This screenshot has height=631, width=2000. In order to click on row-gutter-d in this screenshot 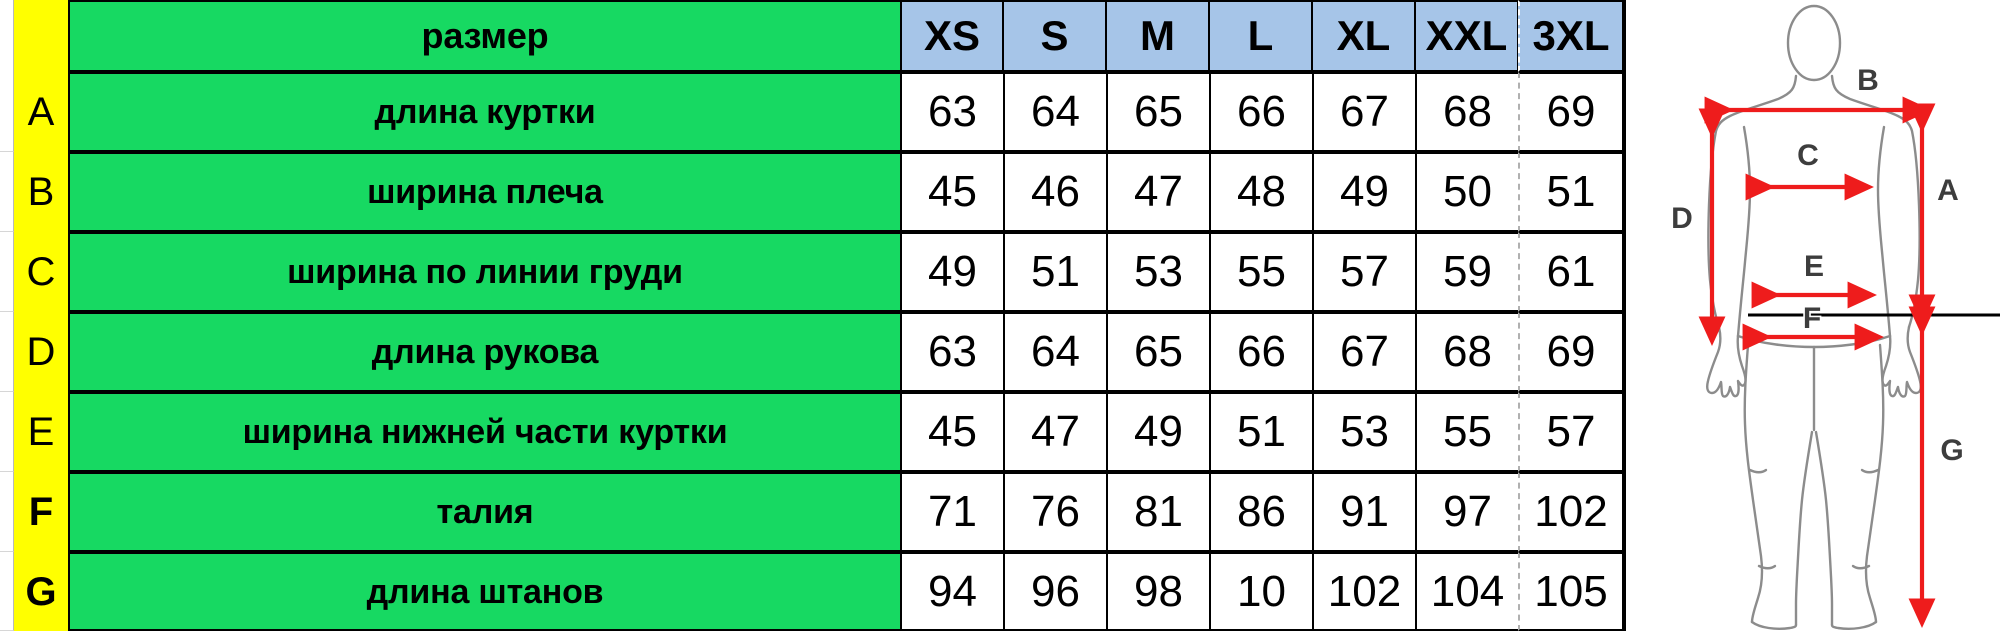, I will do `click(7, 352)`.